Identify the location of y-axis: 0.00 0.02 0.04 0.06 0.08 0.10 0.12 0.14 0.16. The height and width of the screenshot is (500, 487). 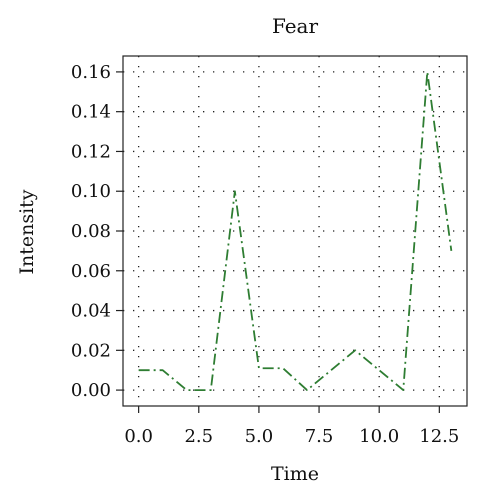
(97, 231).